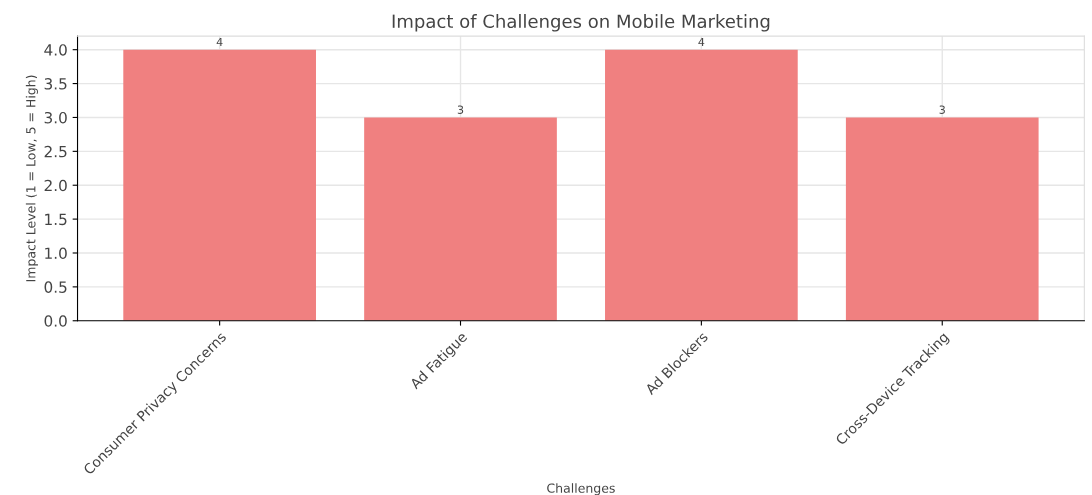 This screenshot has height=495, width=1092. What do you see at coordinates (55, 185) in the screenshot?
I see `y-tick-label: 2.0` at bounding box center [55, 185].